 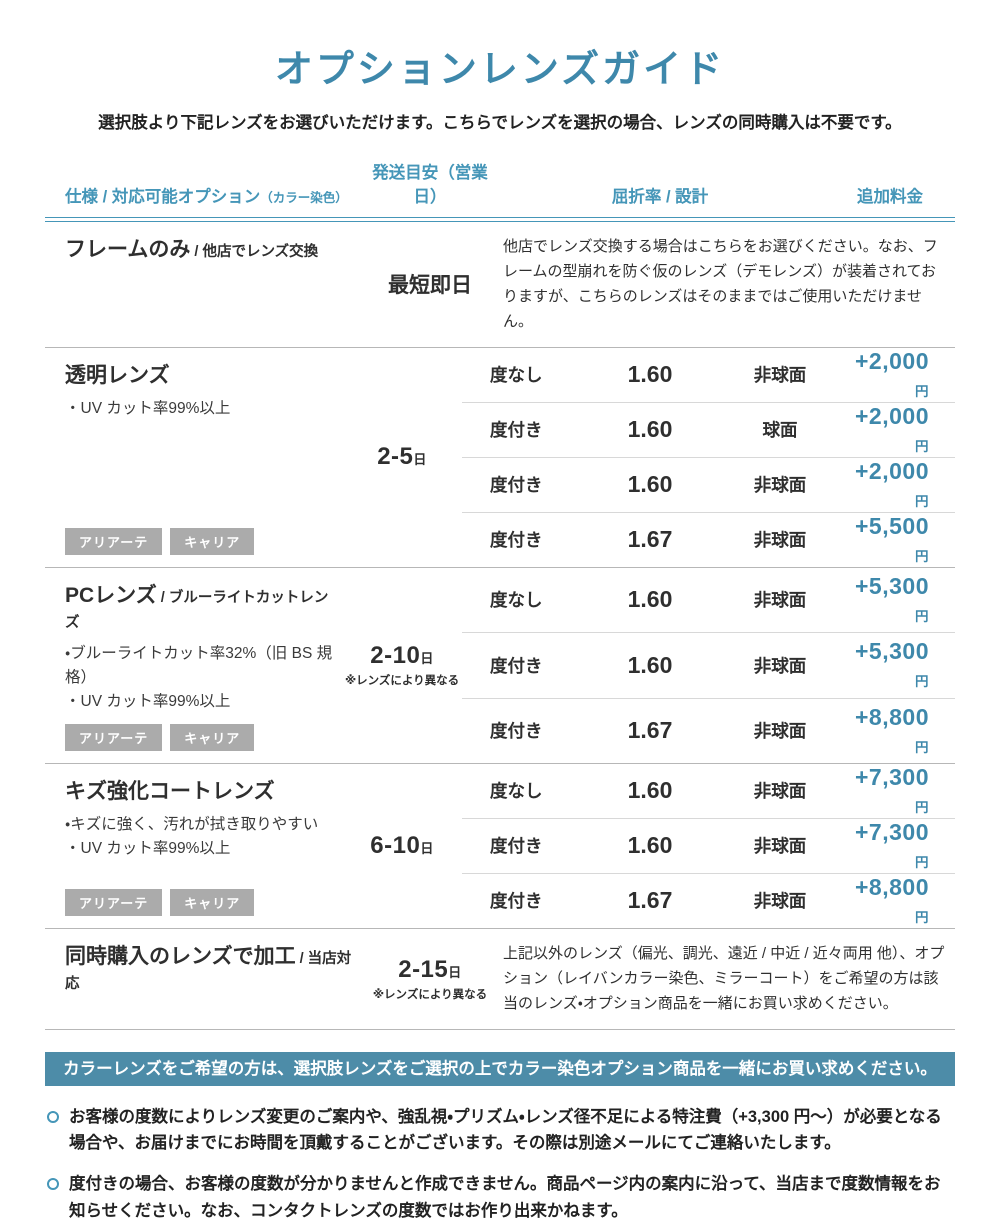 What do you see at coordinates (500, 219) in the screenshot?
I see `header-divider` at bounding box center [500, 219].